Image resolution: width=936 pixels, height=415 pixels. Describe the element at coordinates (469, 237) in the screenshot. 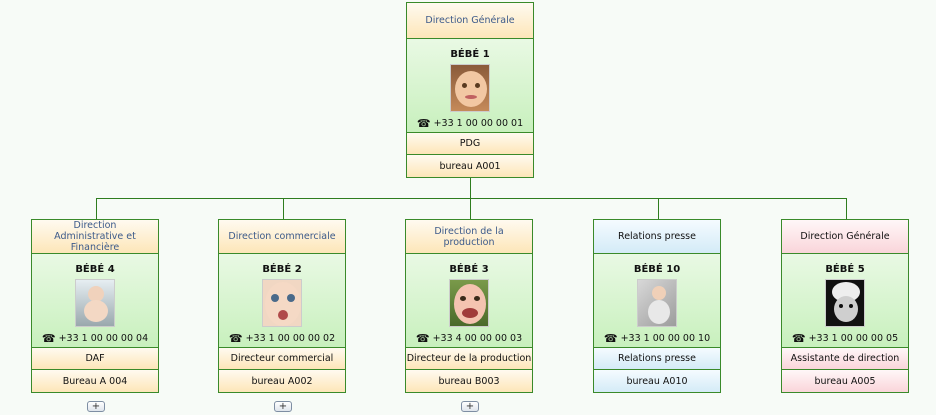

I see `card-department: Direction de la production` at that location.